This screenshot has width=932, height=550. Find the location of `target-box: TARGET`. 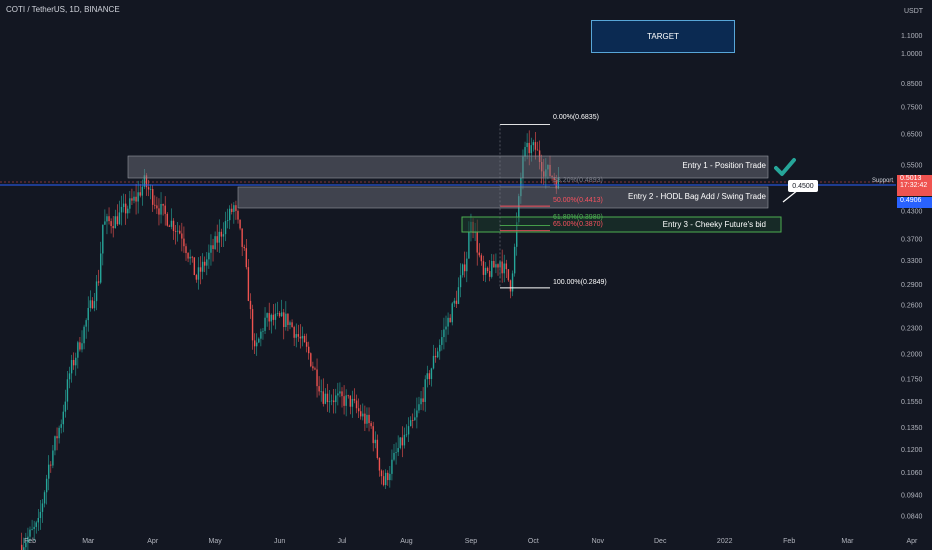

target-box: TARGET is located at coordinates (663, 36).